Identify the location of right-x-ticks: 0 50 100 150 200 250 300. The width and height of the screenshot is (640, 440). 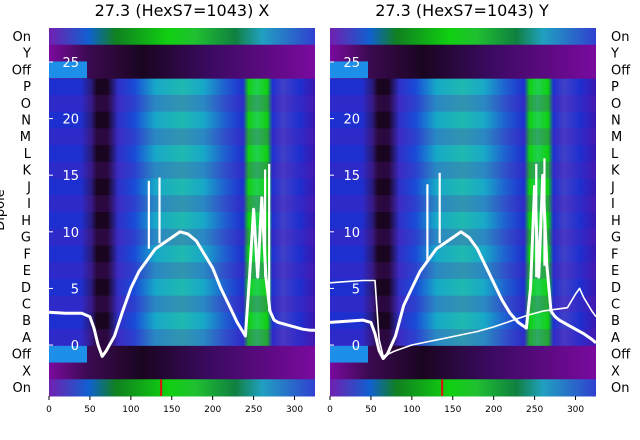
(455, 405).